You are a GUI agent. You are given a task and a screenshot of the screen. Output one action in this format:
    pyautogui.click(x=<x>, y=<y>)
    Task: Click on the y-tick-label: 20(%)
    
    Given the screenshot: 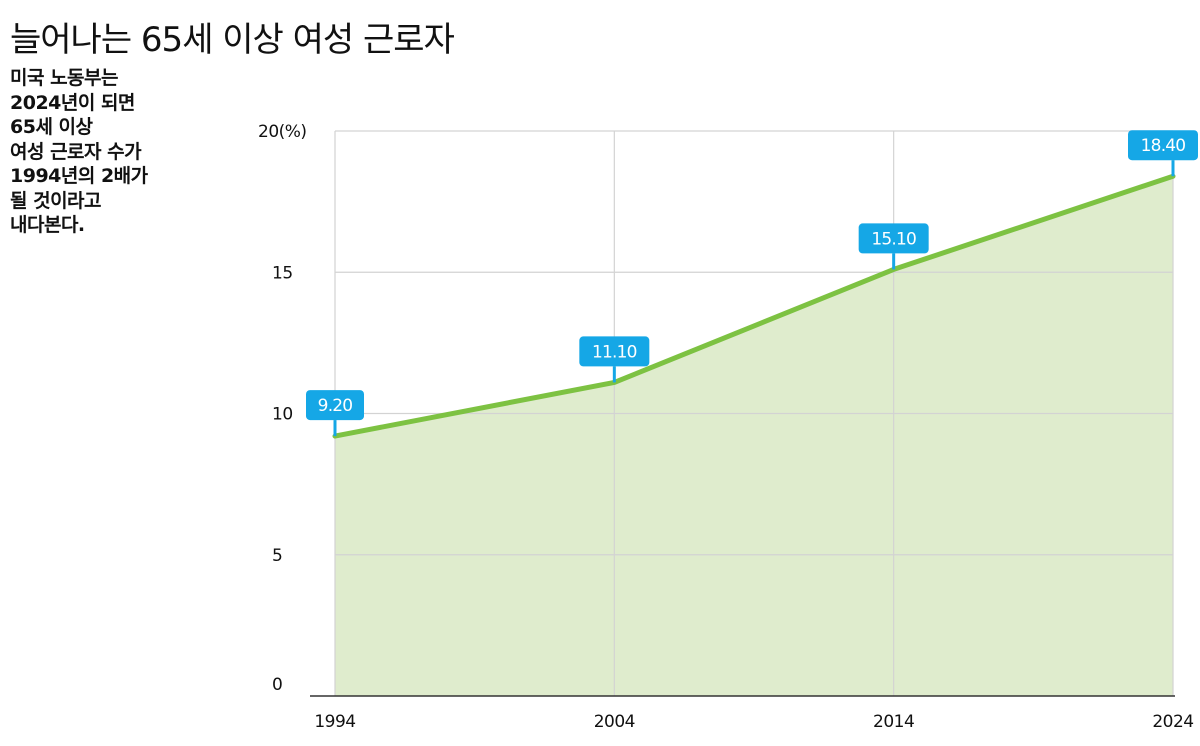 What is the action you would take?
    pyautogui.click(x=282, y=132)
    